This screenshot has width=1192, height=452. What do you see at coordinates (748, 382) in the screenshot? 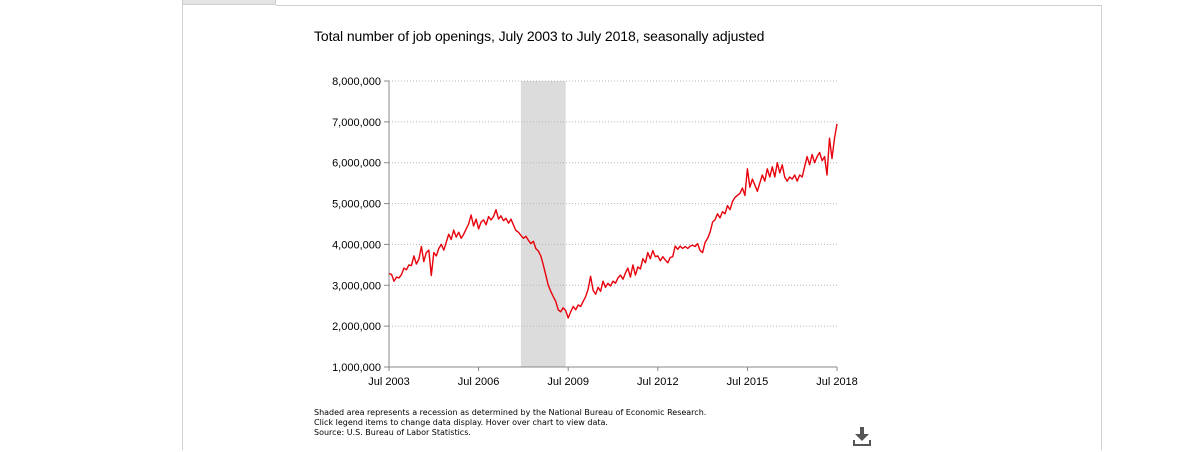
I see `x-tick-label: Jul 2015` at bounding box center [748, 382].